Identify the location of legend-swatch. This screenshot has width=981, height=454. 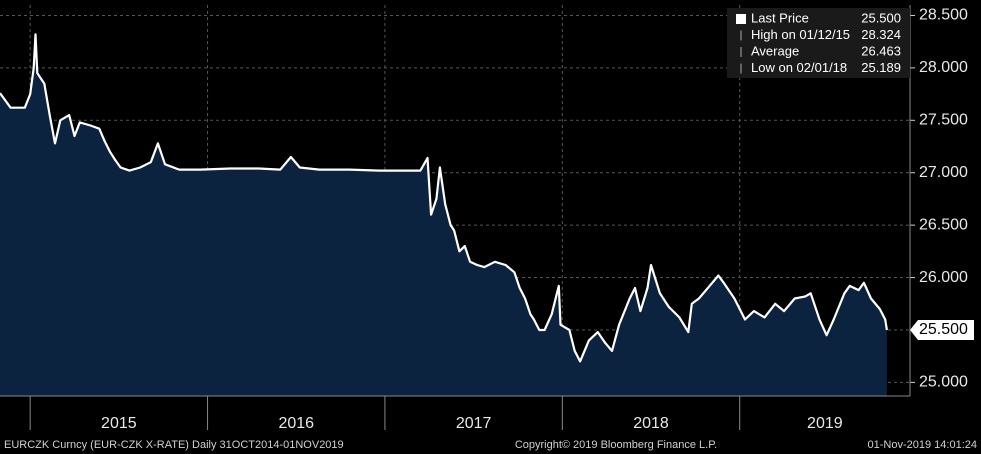
(741, 19).